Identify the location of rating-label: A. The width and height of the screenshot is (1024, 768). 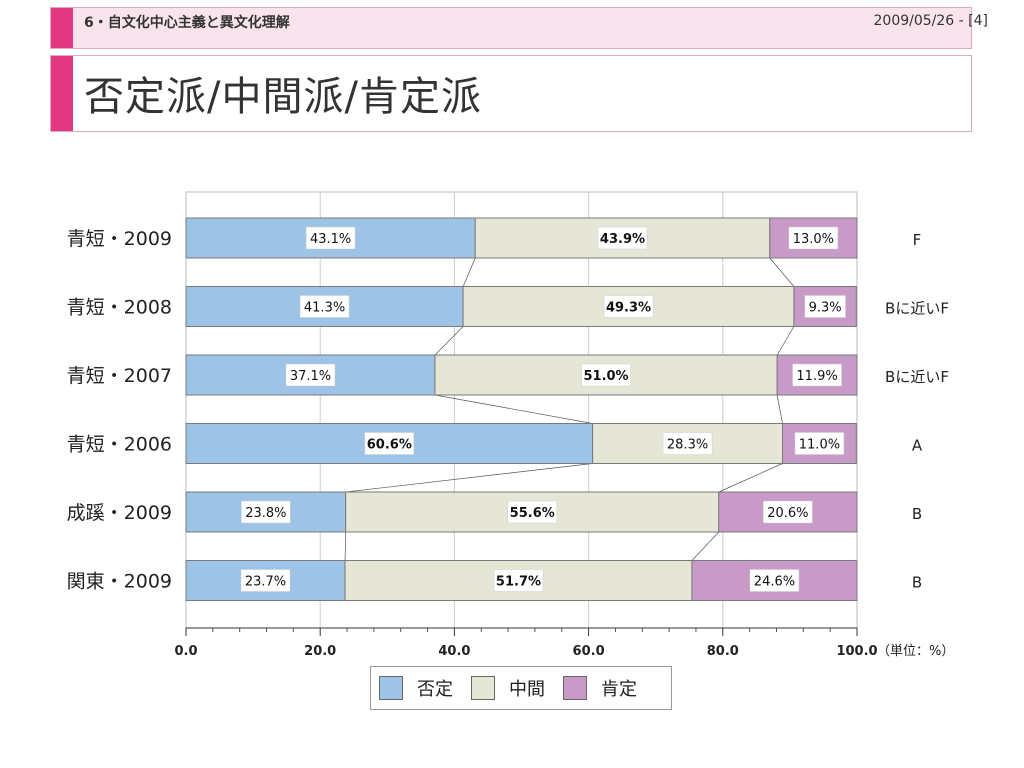
(917, 446).